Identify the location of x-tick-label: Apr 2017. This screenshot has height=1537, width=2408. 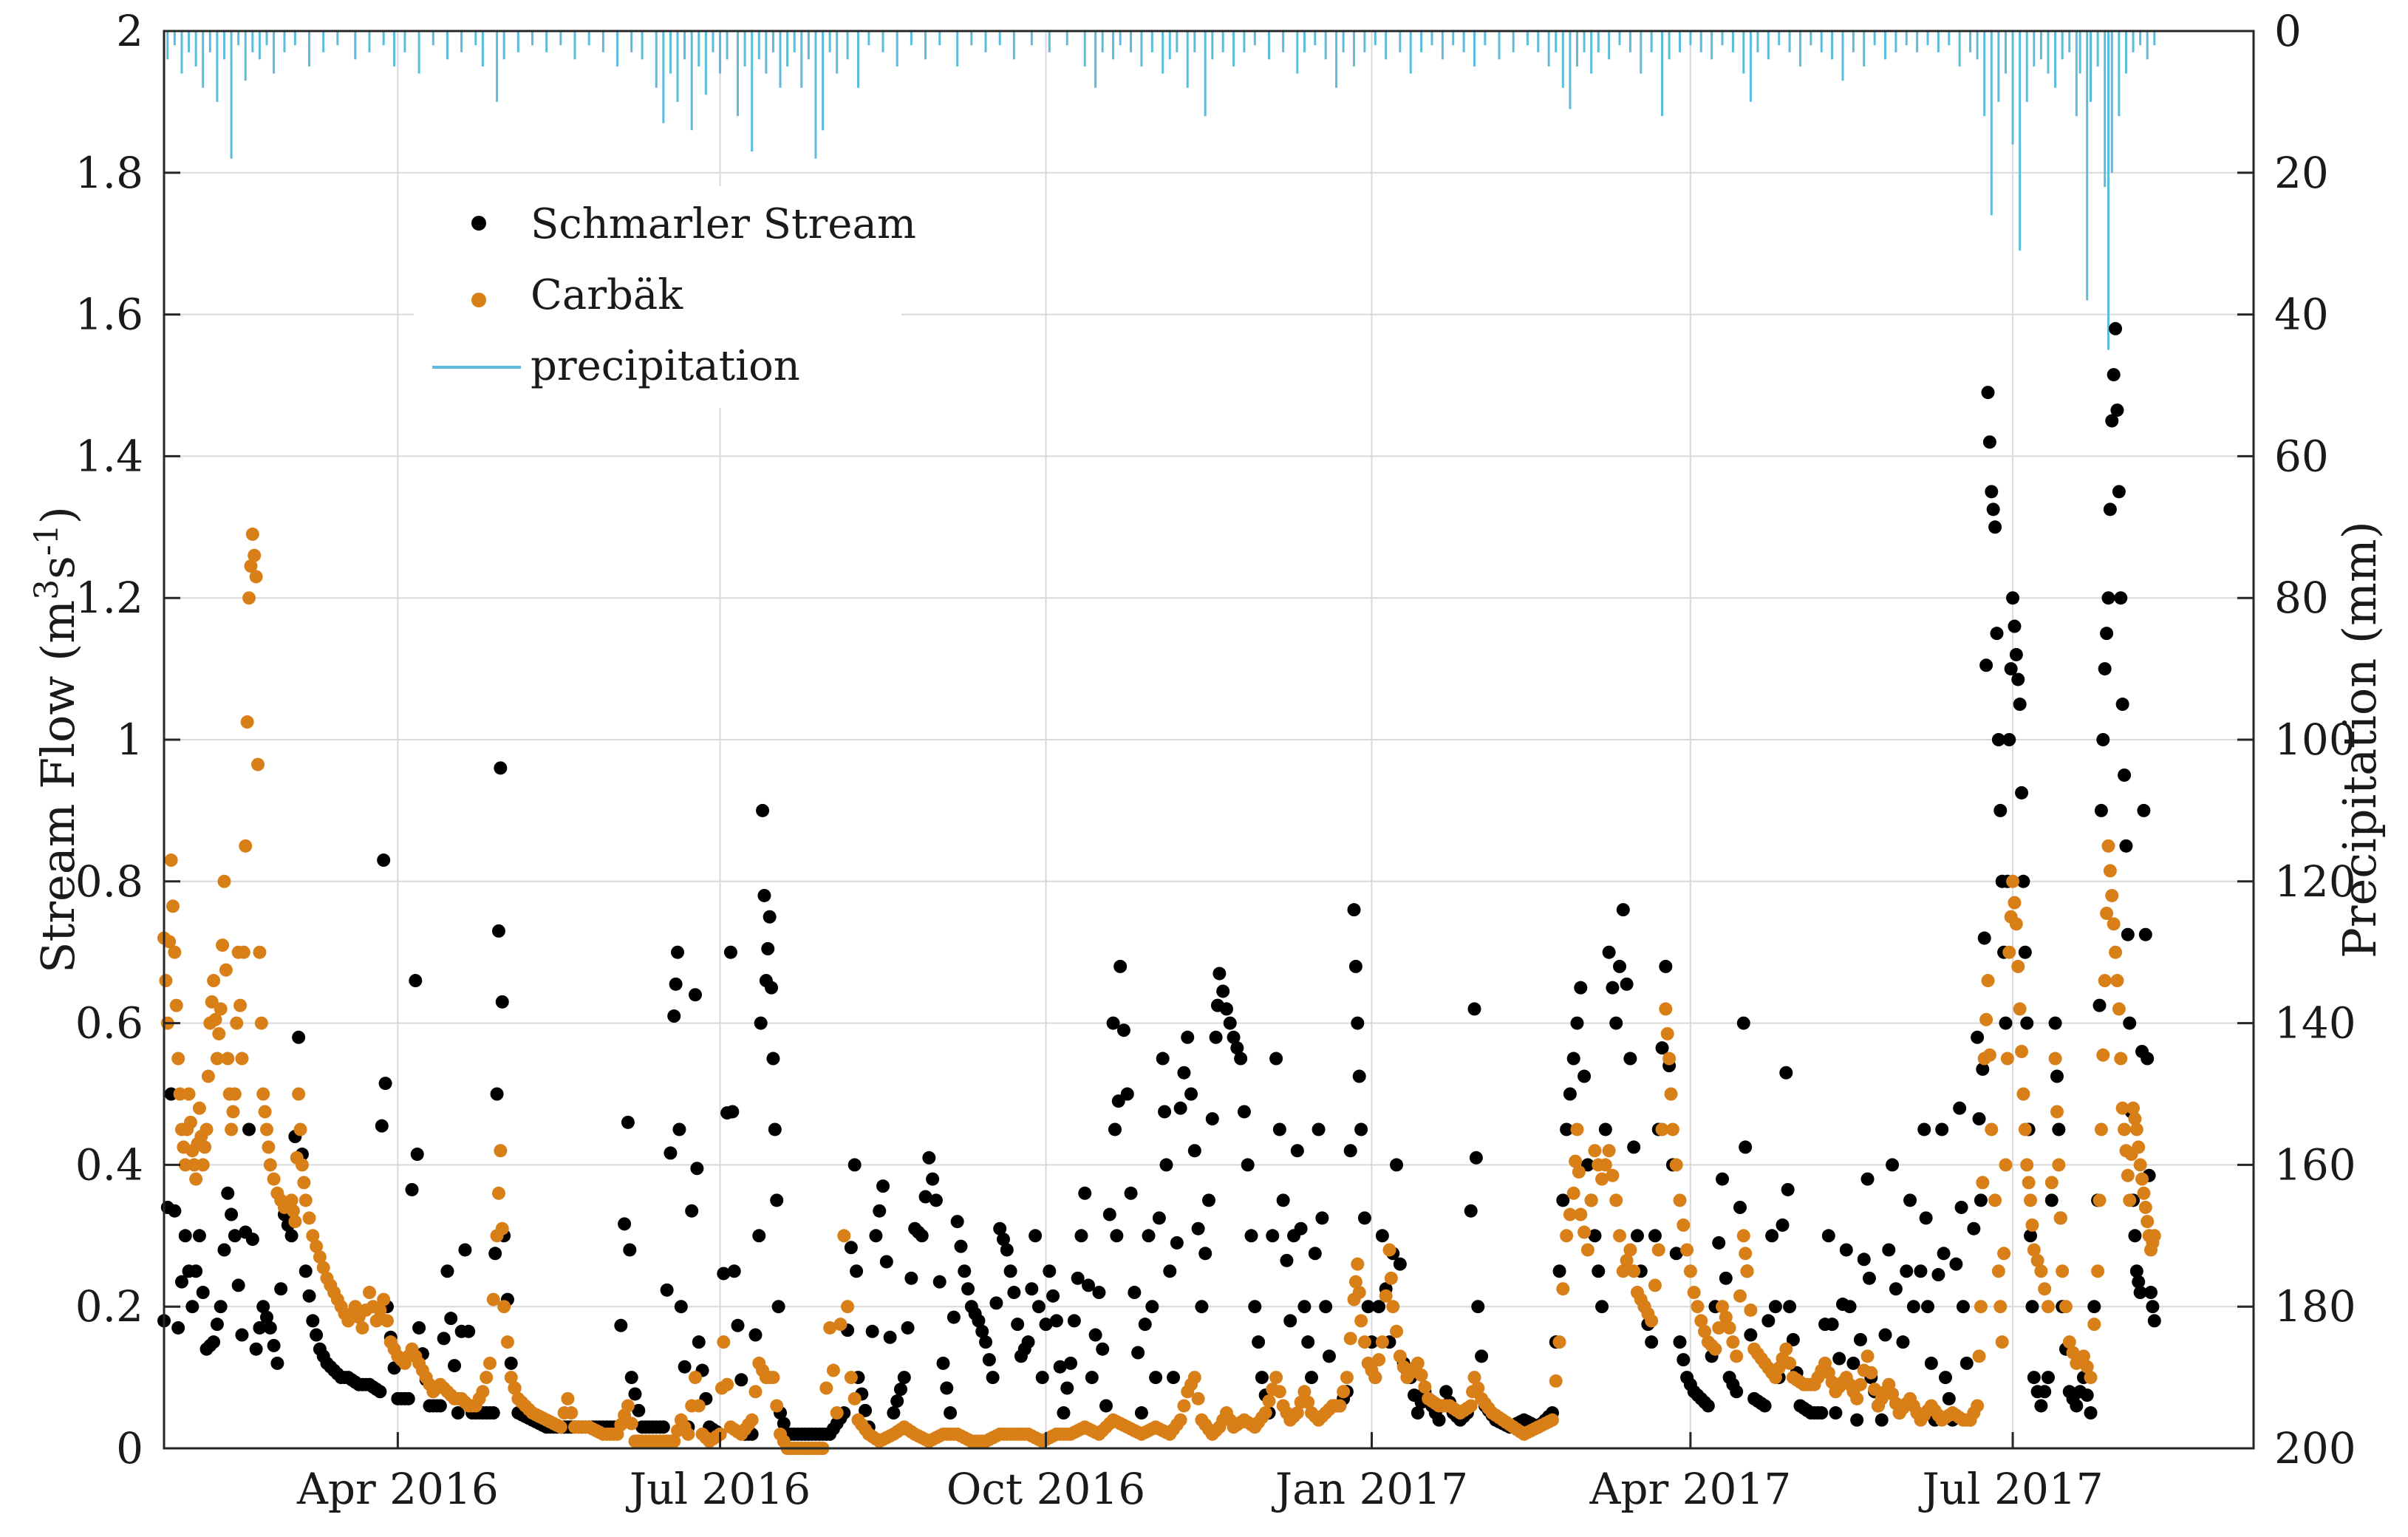
(1690, 1489).